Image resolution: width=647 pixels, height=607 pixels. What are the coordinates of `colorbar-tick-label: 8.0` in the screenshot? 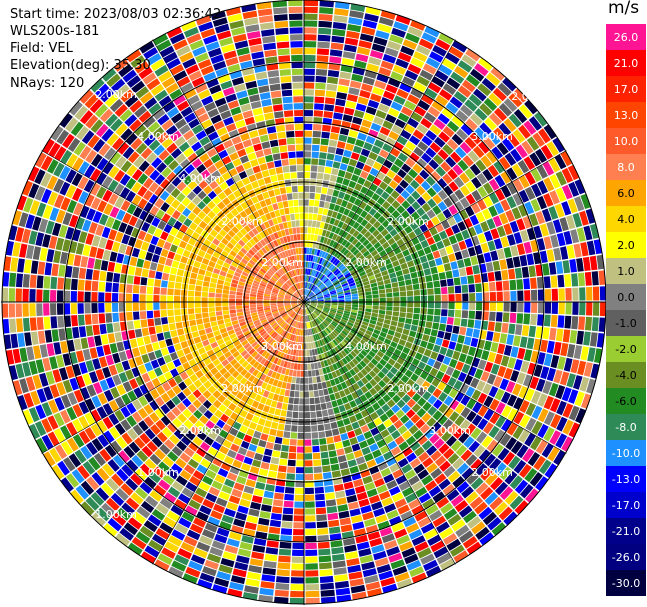 It's located at (626, 168).